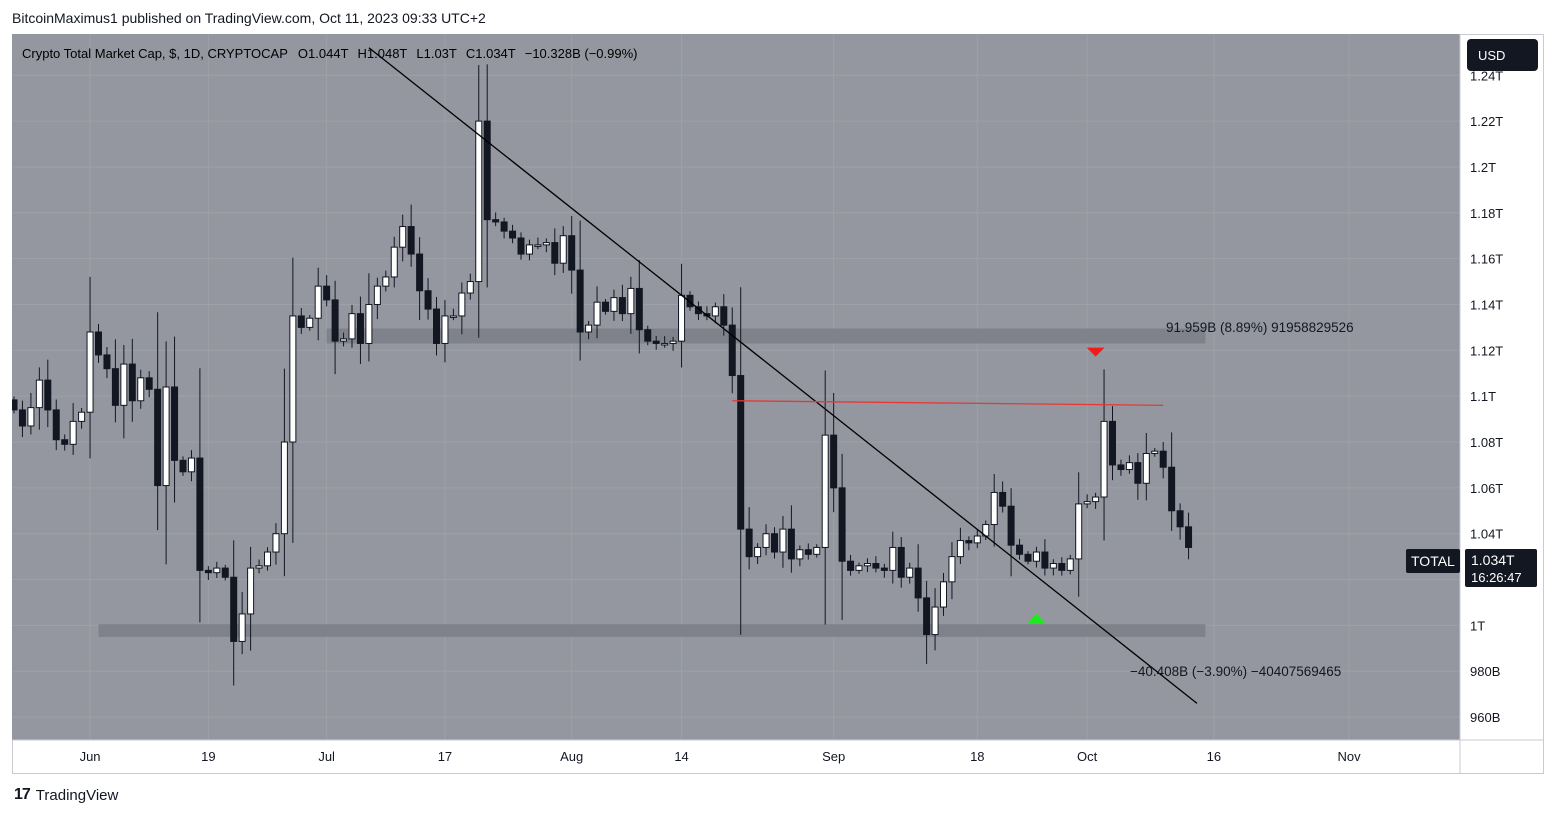 The image size is (1556, 818). I want to click on currency-button: USD, so click(1502, 55).